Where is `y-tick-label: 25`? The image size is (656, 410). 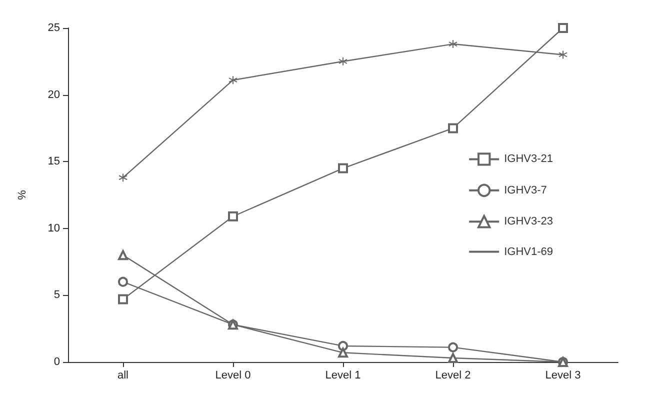
y-tick-label: 25 is located at coordinates (54, 28).